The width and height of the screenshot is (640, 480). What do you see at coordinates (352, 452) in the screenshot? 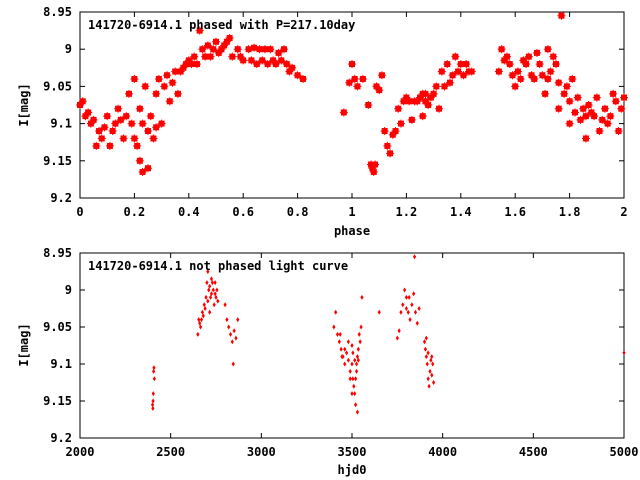
I see `unphased-xtick-label: 3500` at bounding box center [352, 452].